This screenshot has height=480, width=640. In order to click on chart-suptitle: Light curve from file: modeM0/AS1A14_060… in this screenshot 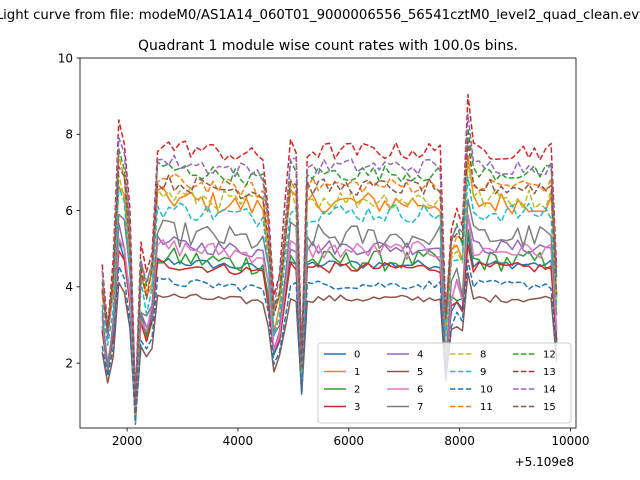, I will do `click(320, 15)`.